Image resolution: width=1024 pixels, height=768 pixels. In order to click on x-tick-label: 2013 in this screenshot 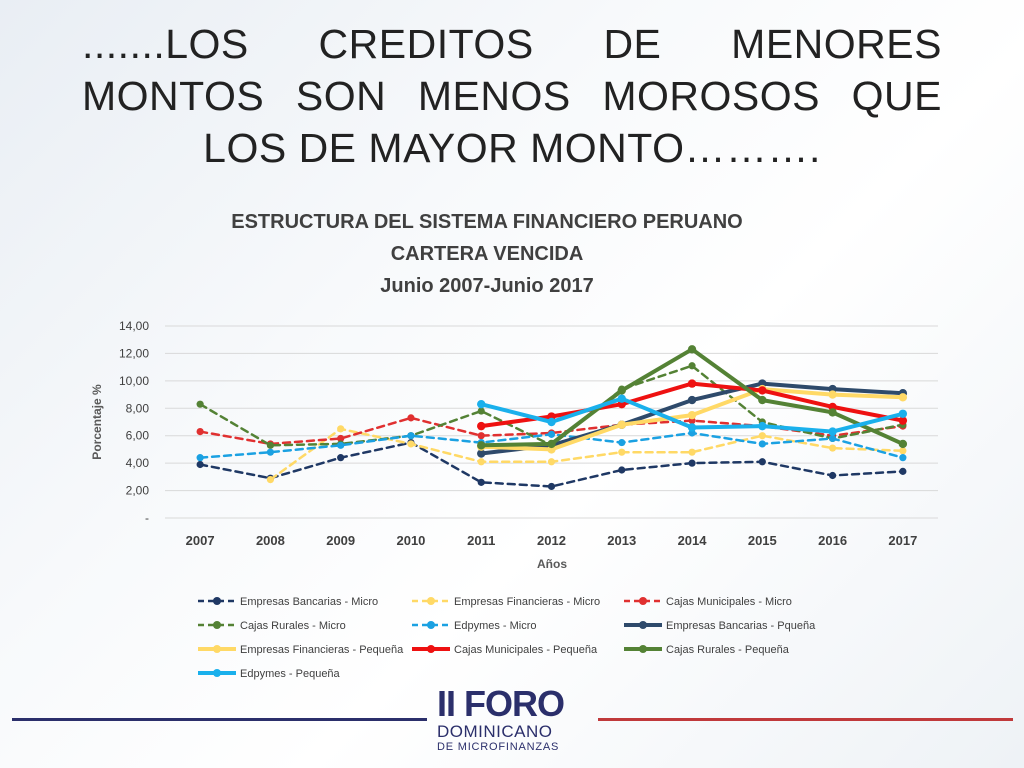, I will do `click(621, 540)`.